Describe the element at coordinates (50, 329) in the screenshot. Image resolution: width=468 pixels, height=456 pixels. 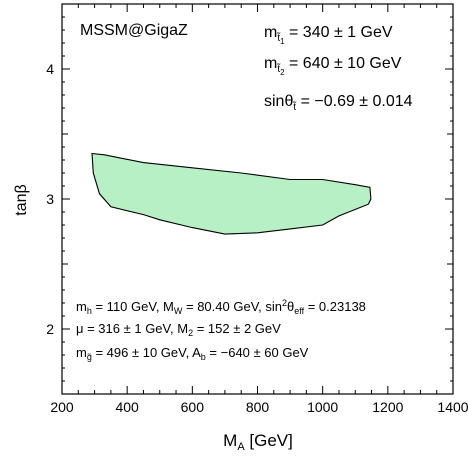
I see `y-tick-label: 2` at that location.